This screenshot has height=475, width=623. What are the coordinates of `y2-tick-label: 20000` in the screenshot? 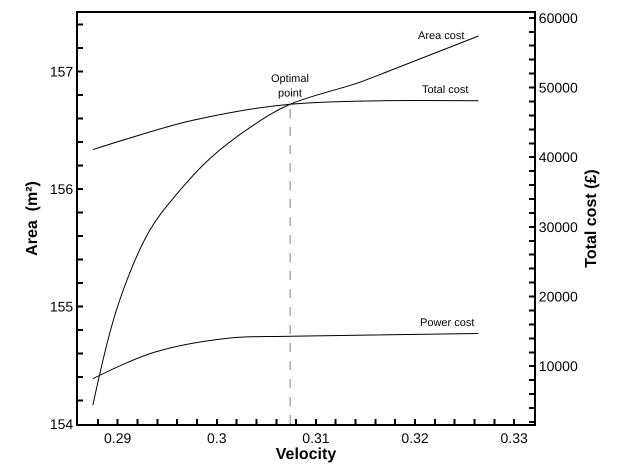 It's located at (558, 296).